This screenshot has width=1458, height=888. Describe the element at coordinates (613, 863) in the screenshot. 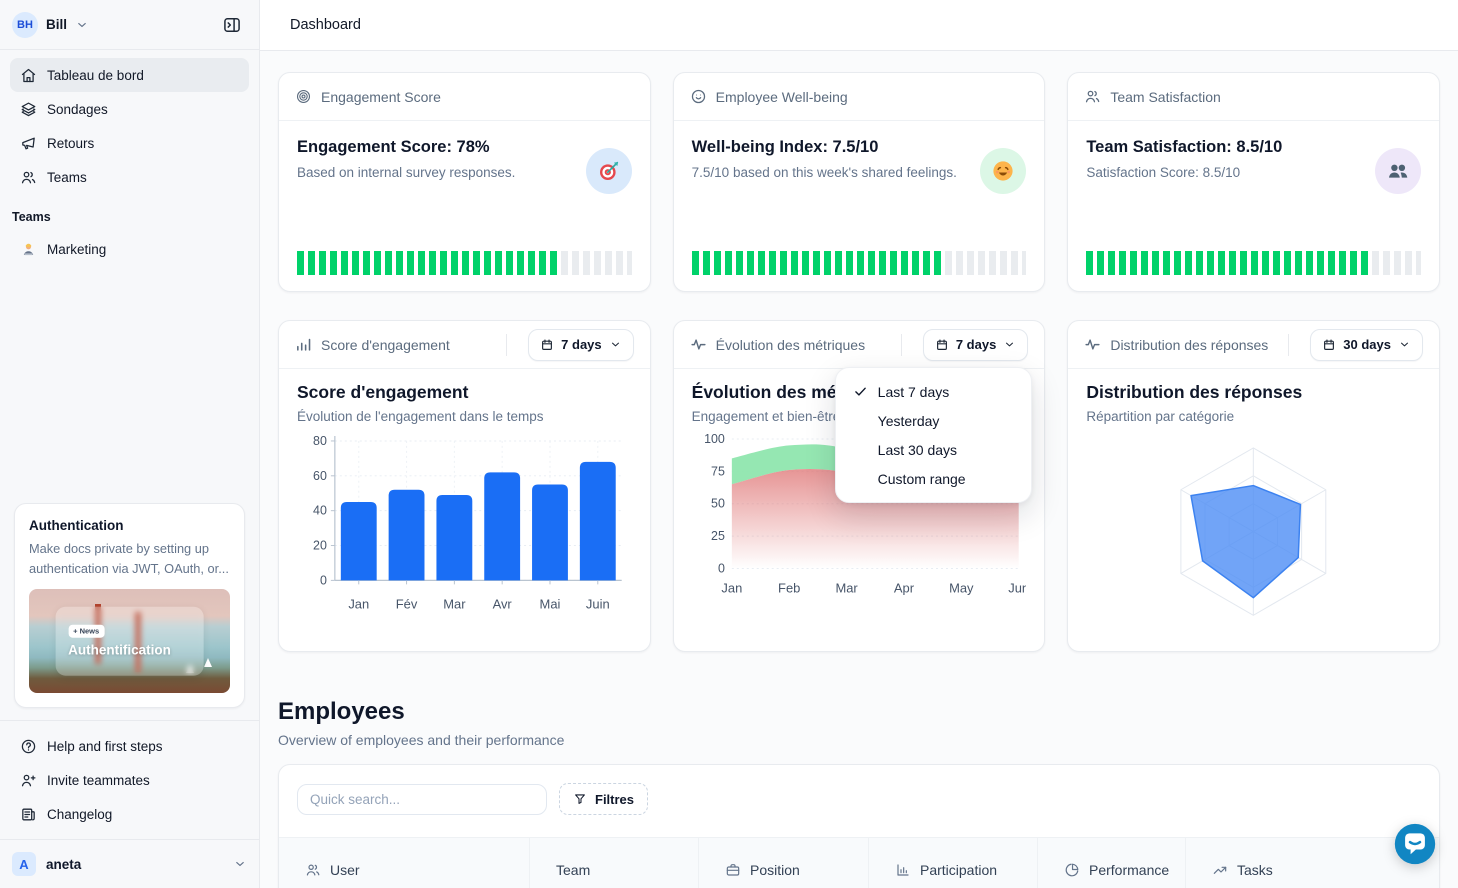

I see `column-header-team: Team` at that location.